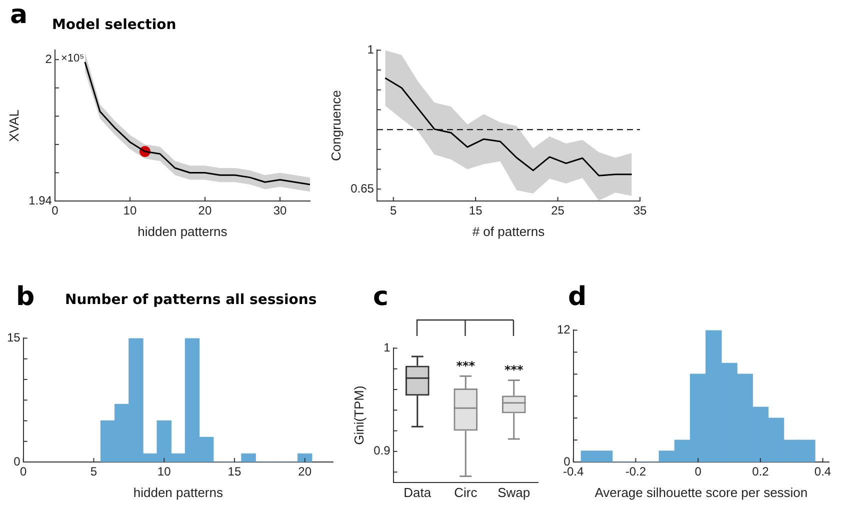 The width and height of the screenshot is (841, 506). I want to click on x-tick-label: Data, so click(418, 492).